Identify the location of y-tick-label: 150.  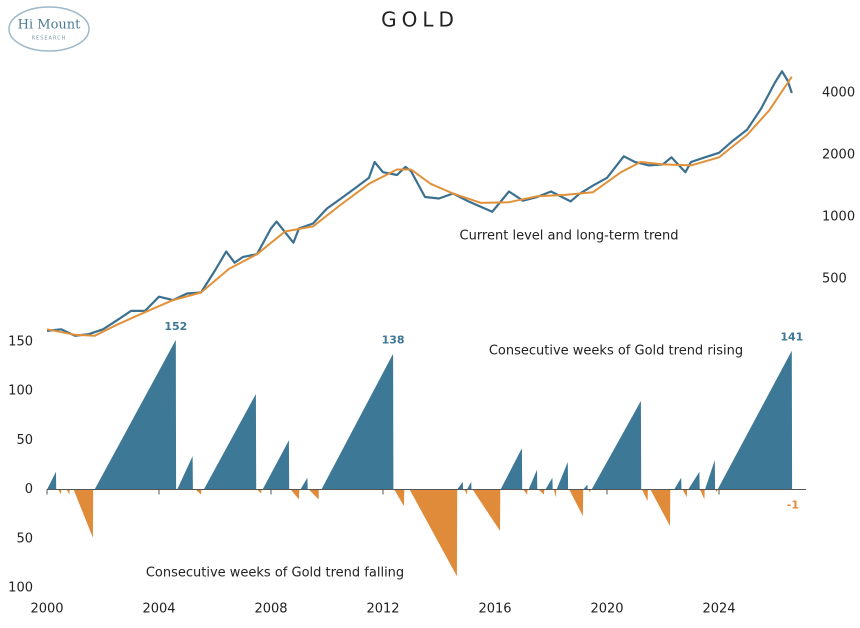
(20, 341).